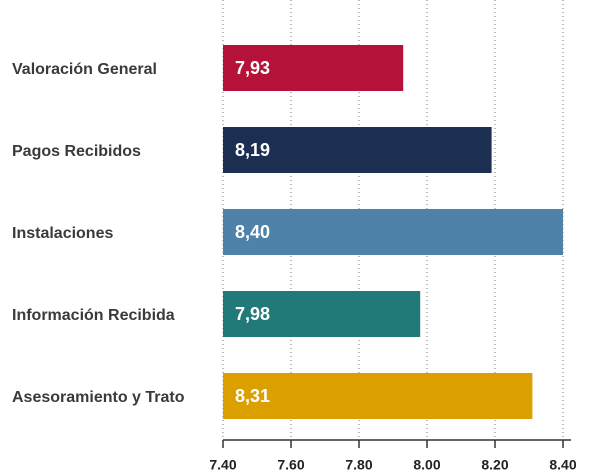 Image resolution: width=594 pixels, height=476 pixels. What do you see at coordinates (98, 397) in the screenshot?
I see `category-label: Asesoramiento y Trato` at bounding box center [98, 397].